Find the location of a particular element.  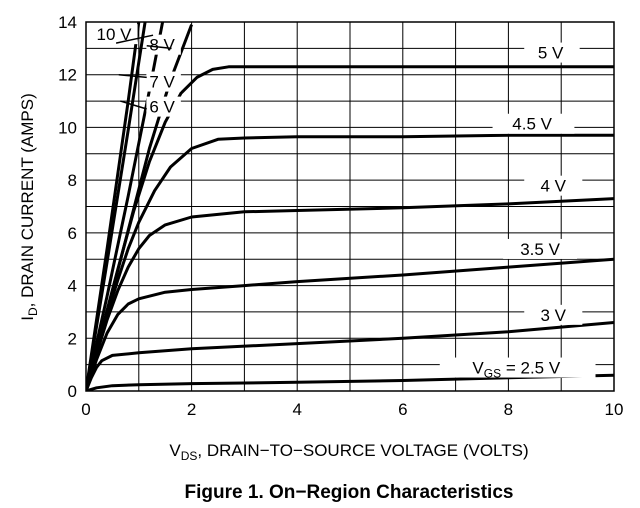

label-vgs-8V: 8 V is located at coordinates (162, 45).